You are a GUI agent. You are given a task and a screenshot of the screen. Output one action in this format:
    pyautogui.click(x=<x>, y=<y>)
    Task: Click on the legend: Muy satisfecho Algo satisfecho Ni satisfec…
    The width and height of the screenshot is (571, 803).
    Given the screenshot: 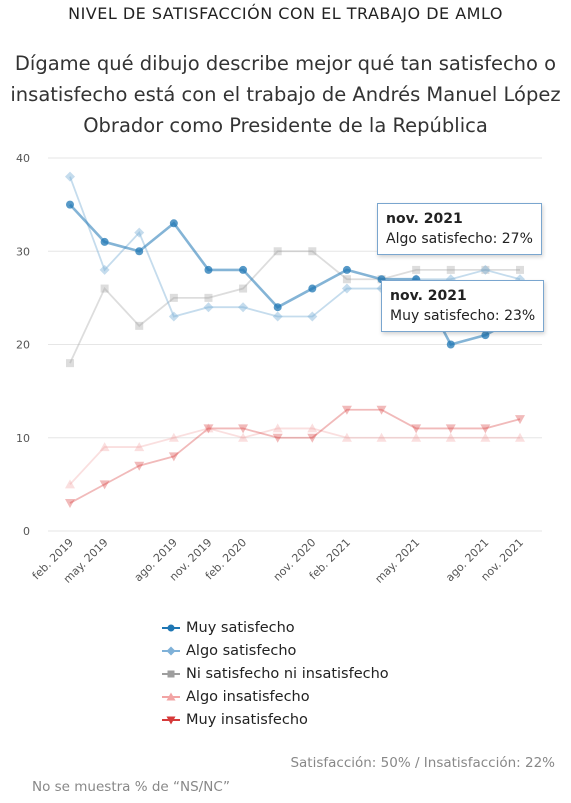 What is the action you would take?
    pyautogui.click(x=275, y=673)
    